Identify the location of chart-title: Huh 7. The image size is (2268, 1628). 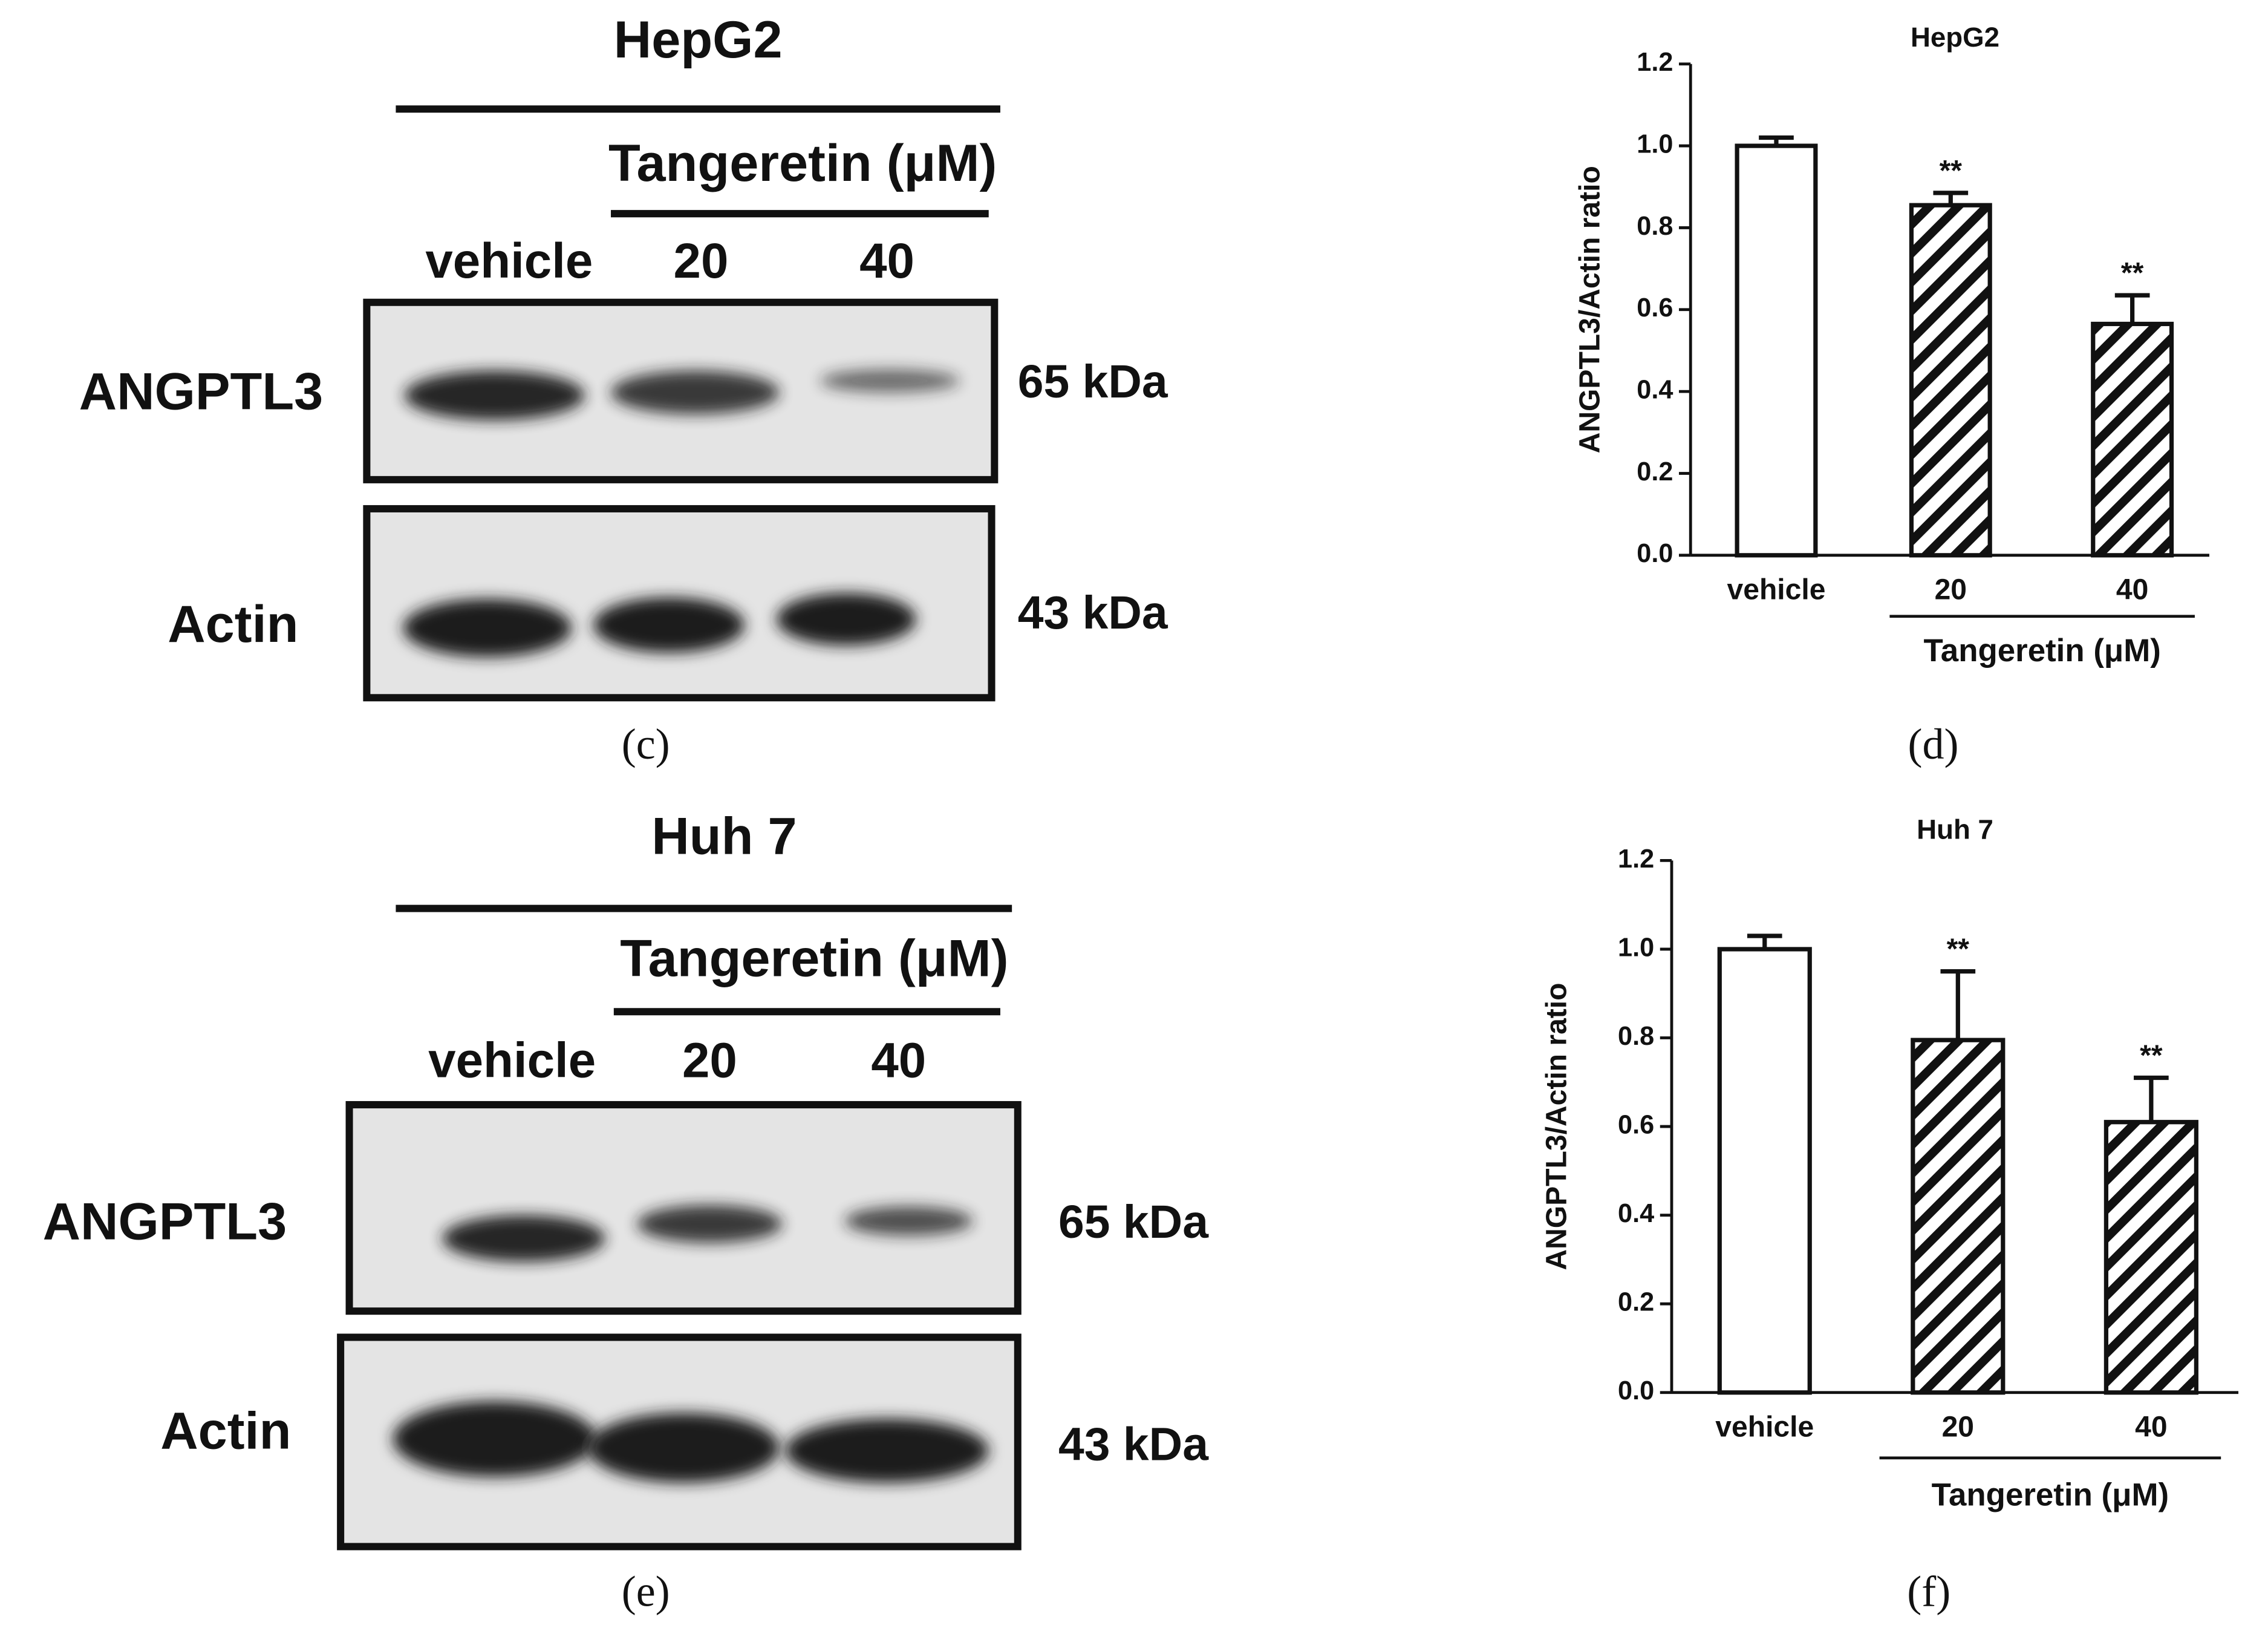
(1955, 829).